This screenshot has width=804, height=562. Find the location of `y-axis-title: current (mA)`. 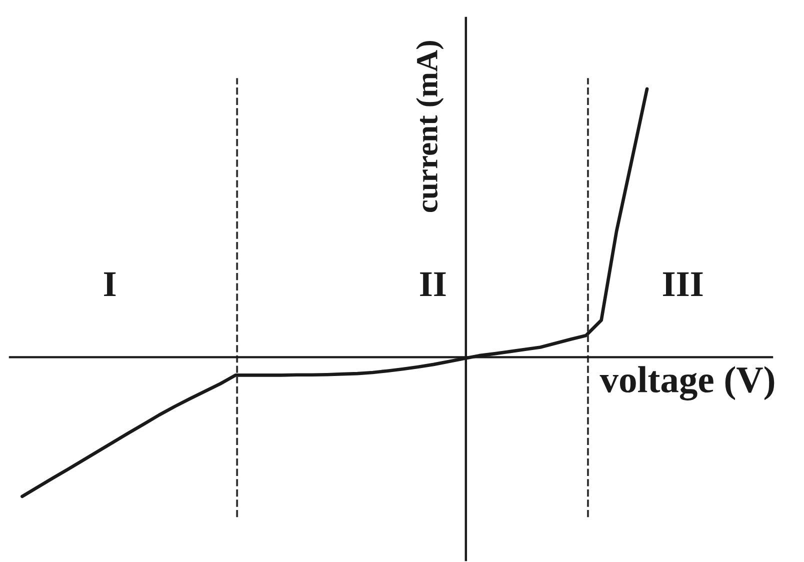

y-axis-title: current (mA) is located at coordinates (430, 126).